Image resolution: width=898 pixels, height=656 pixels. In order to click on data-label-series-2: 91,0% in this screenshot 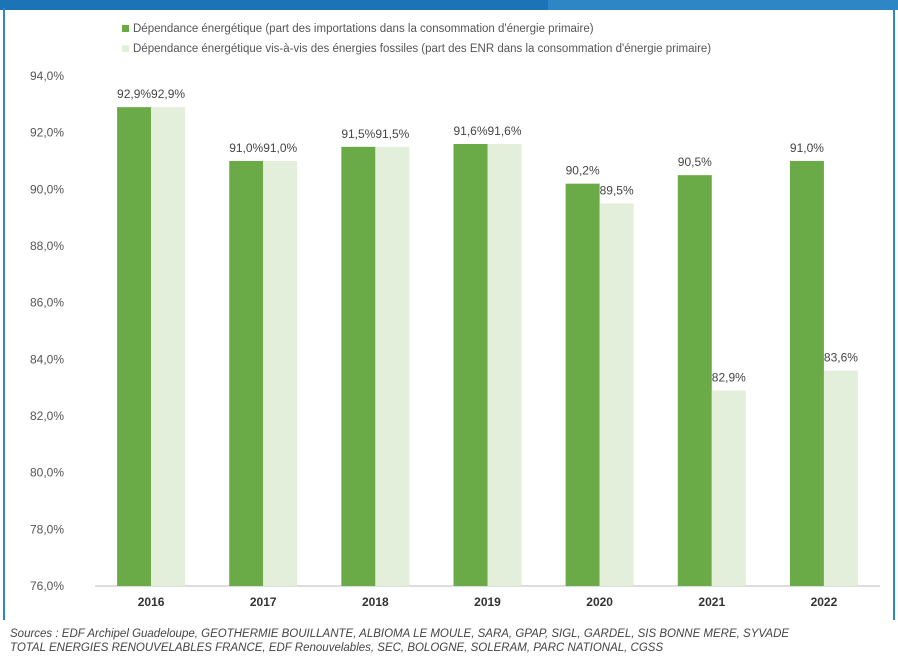, I will do `click(280, 148)`.